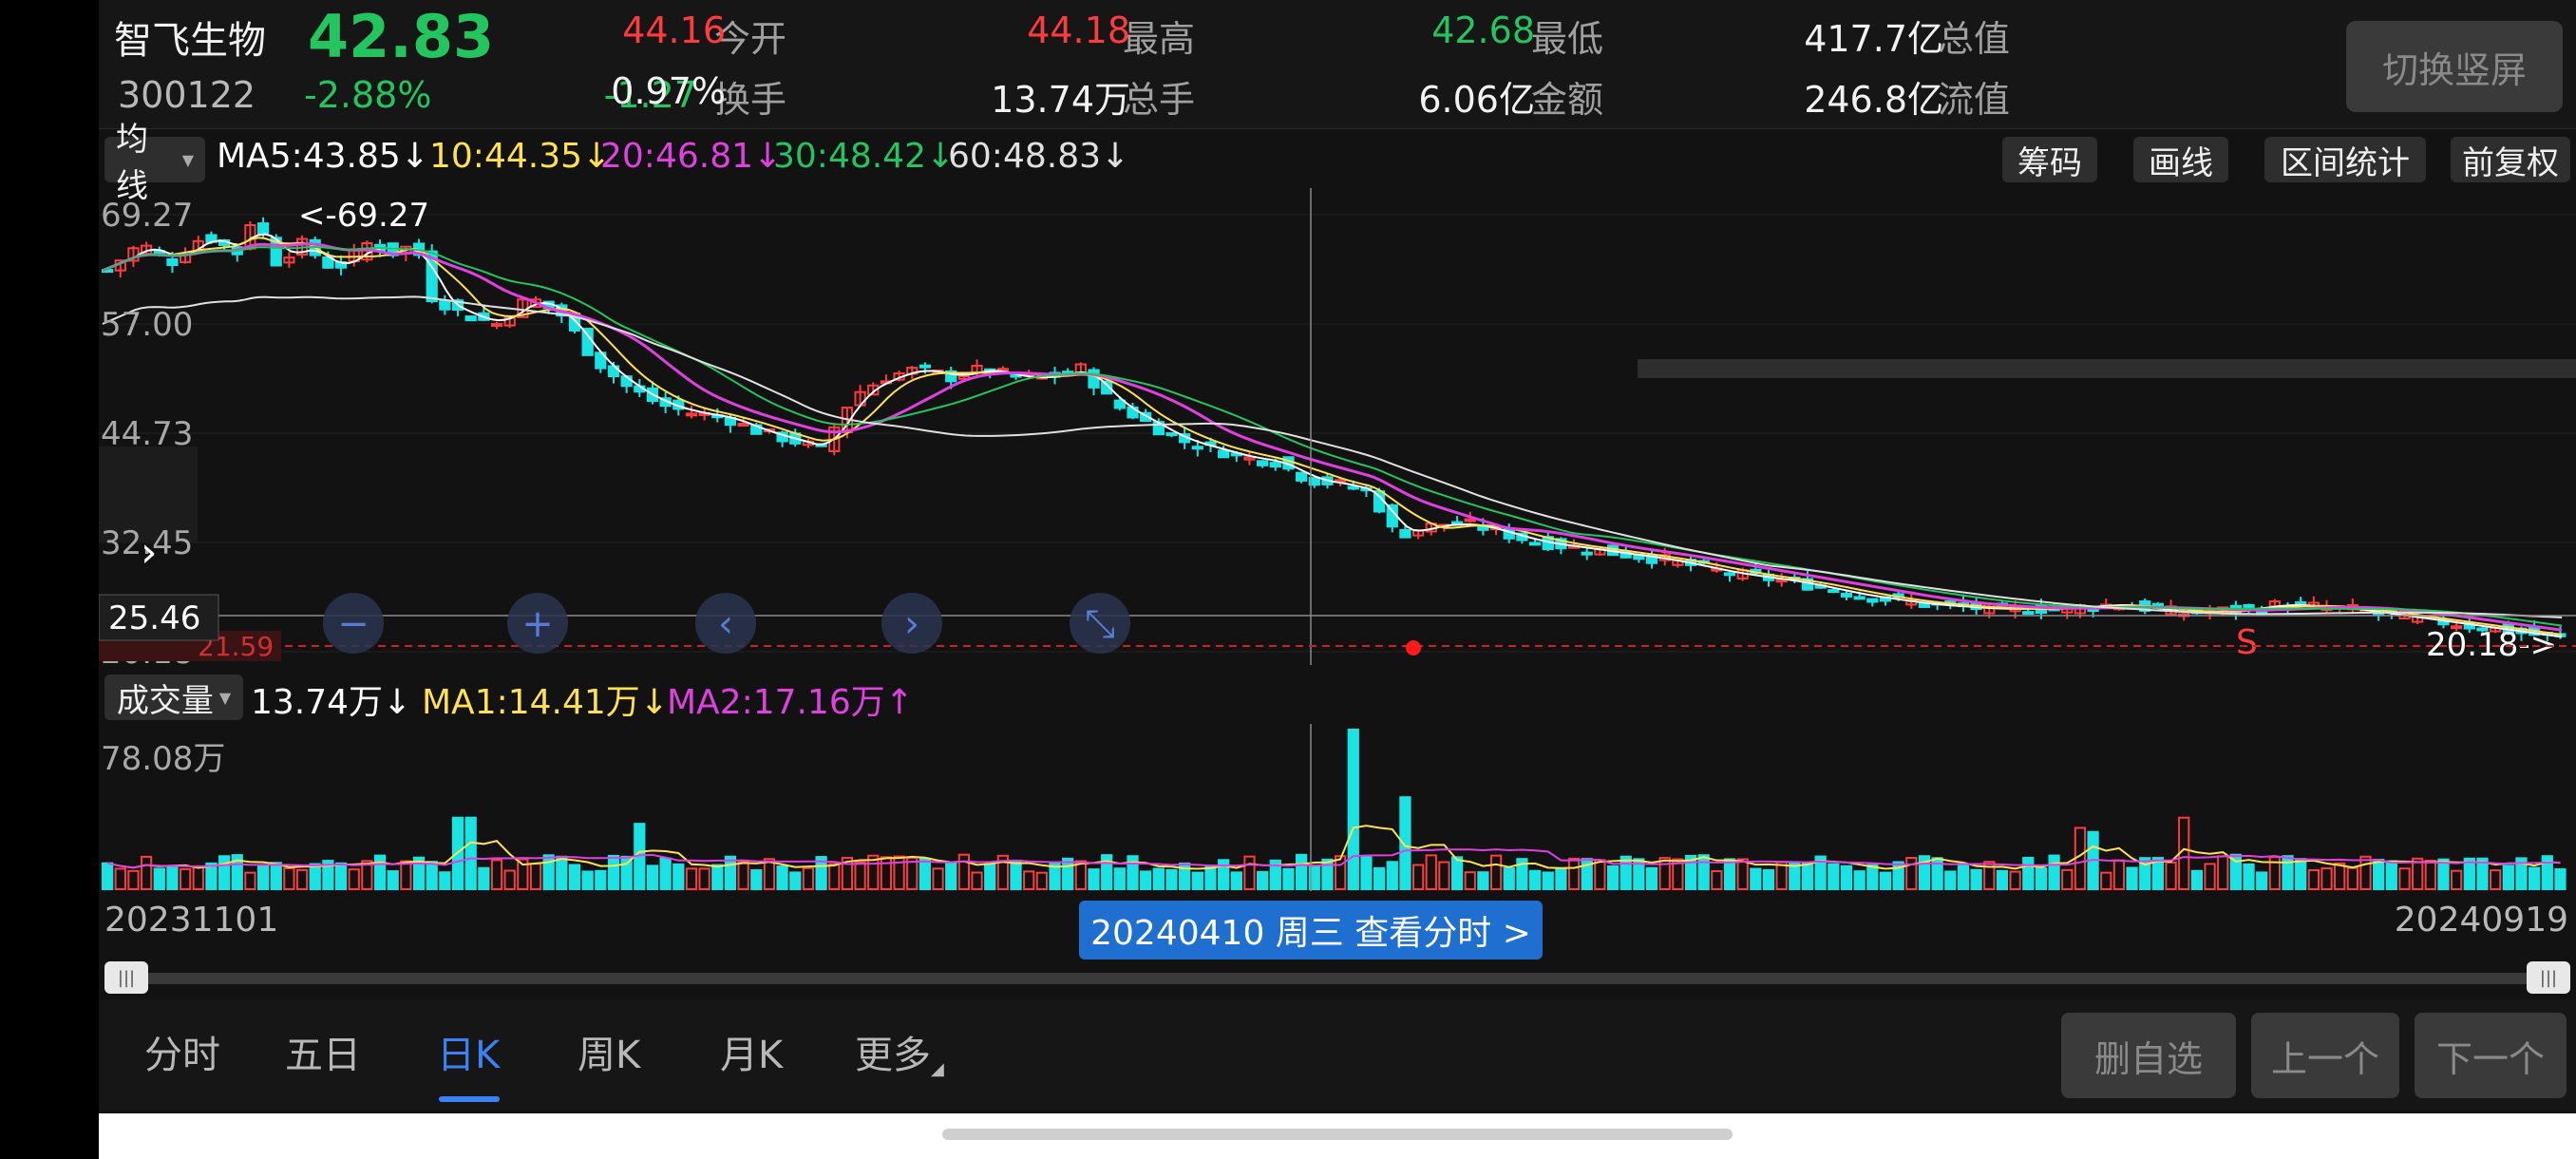  What do you see at coordinates (2491, 1055) in the screenshot?
I see `next-stock-button: 下一个` at bounding box center [2491, 1055].